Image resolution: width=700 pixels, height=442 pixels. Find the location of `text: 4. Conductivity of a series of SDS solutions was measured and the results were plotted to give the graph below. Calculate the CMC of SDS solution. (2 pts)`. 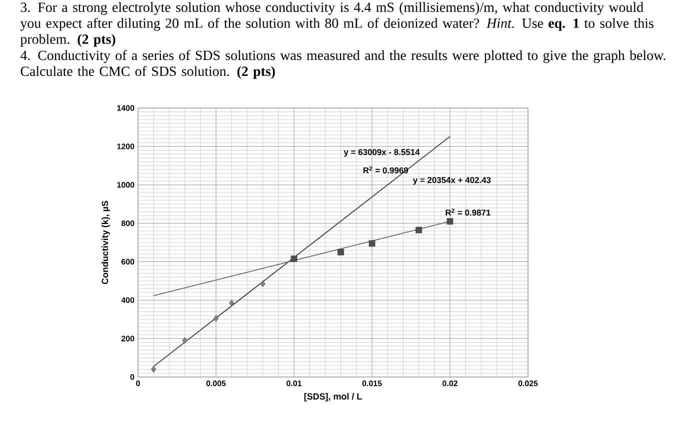

text: 4. Conductivity of a series of SDS solutions was measured and the results were plotted to give the graph below. Calculate the CMC of SDS solution. (2 pts) is located at coordinates (343, 64).